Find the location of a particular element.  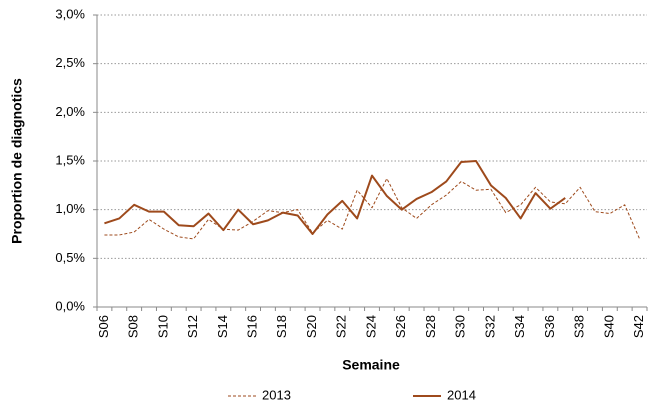

x-tick-label: S30 is located at coordinates (460, 326).